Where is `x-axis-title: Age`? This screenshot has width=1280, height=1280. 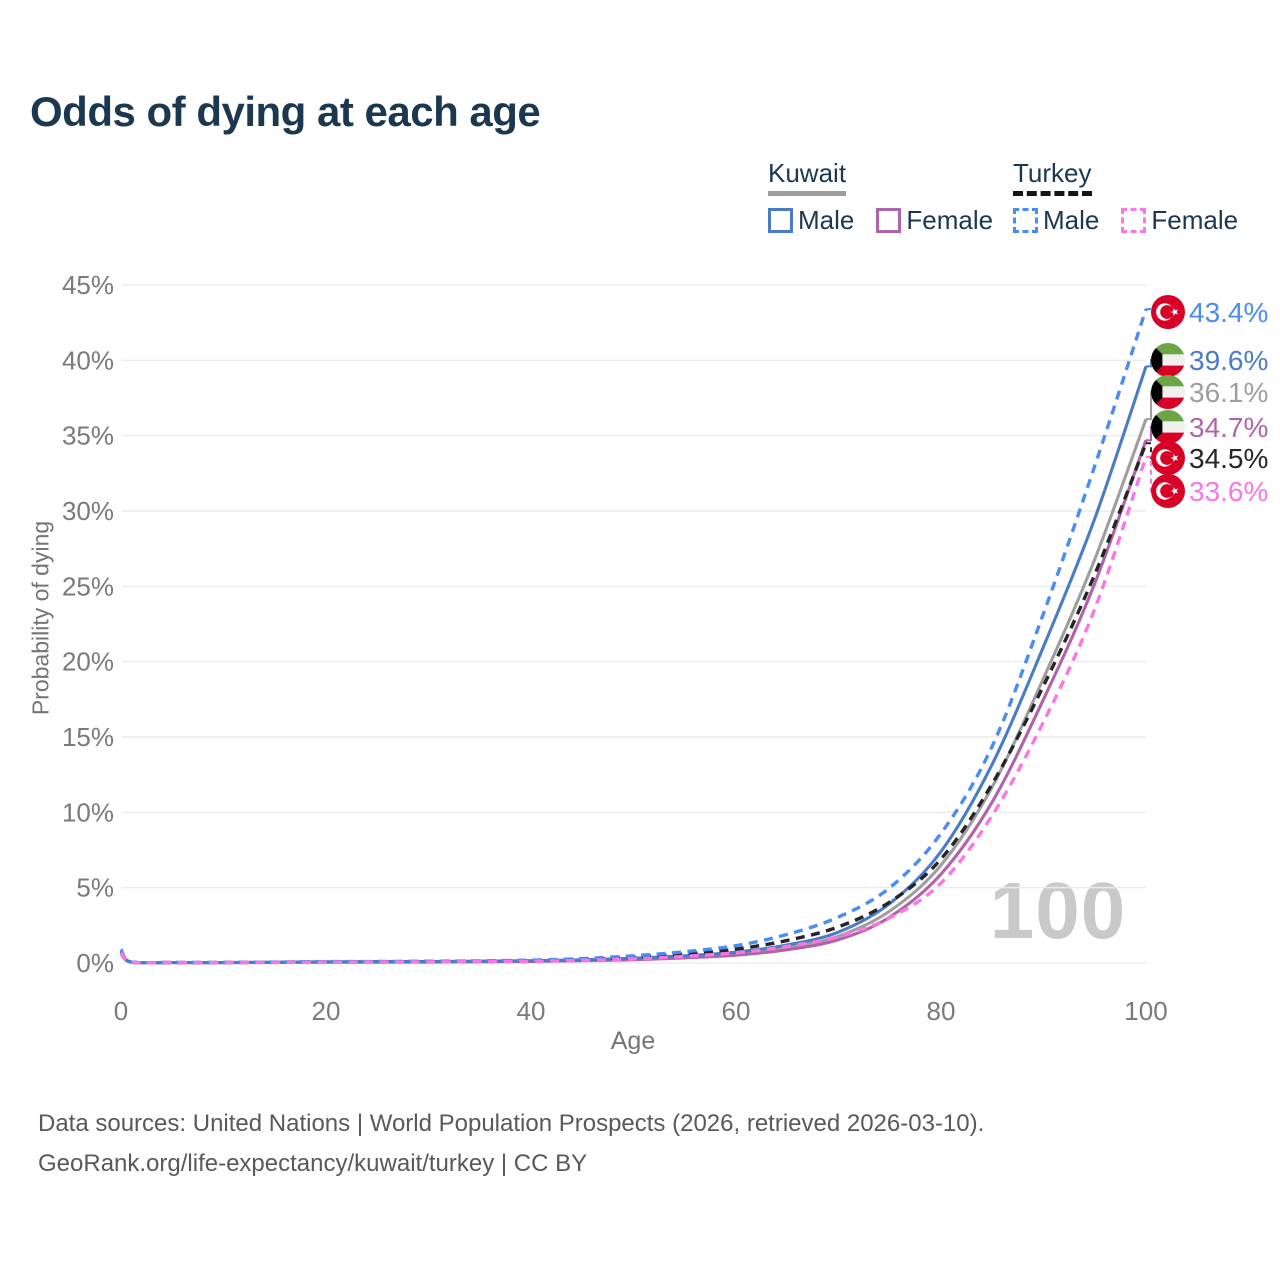
x-axis-title: Age is located at coordinates (633, 1041).